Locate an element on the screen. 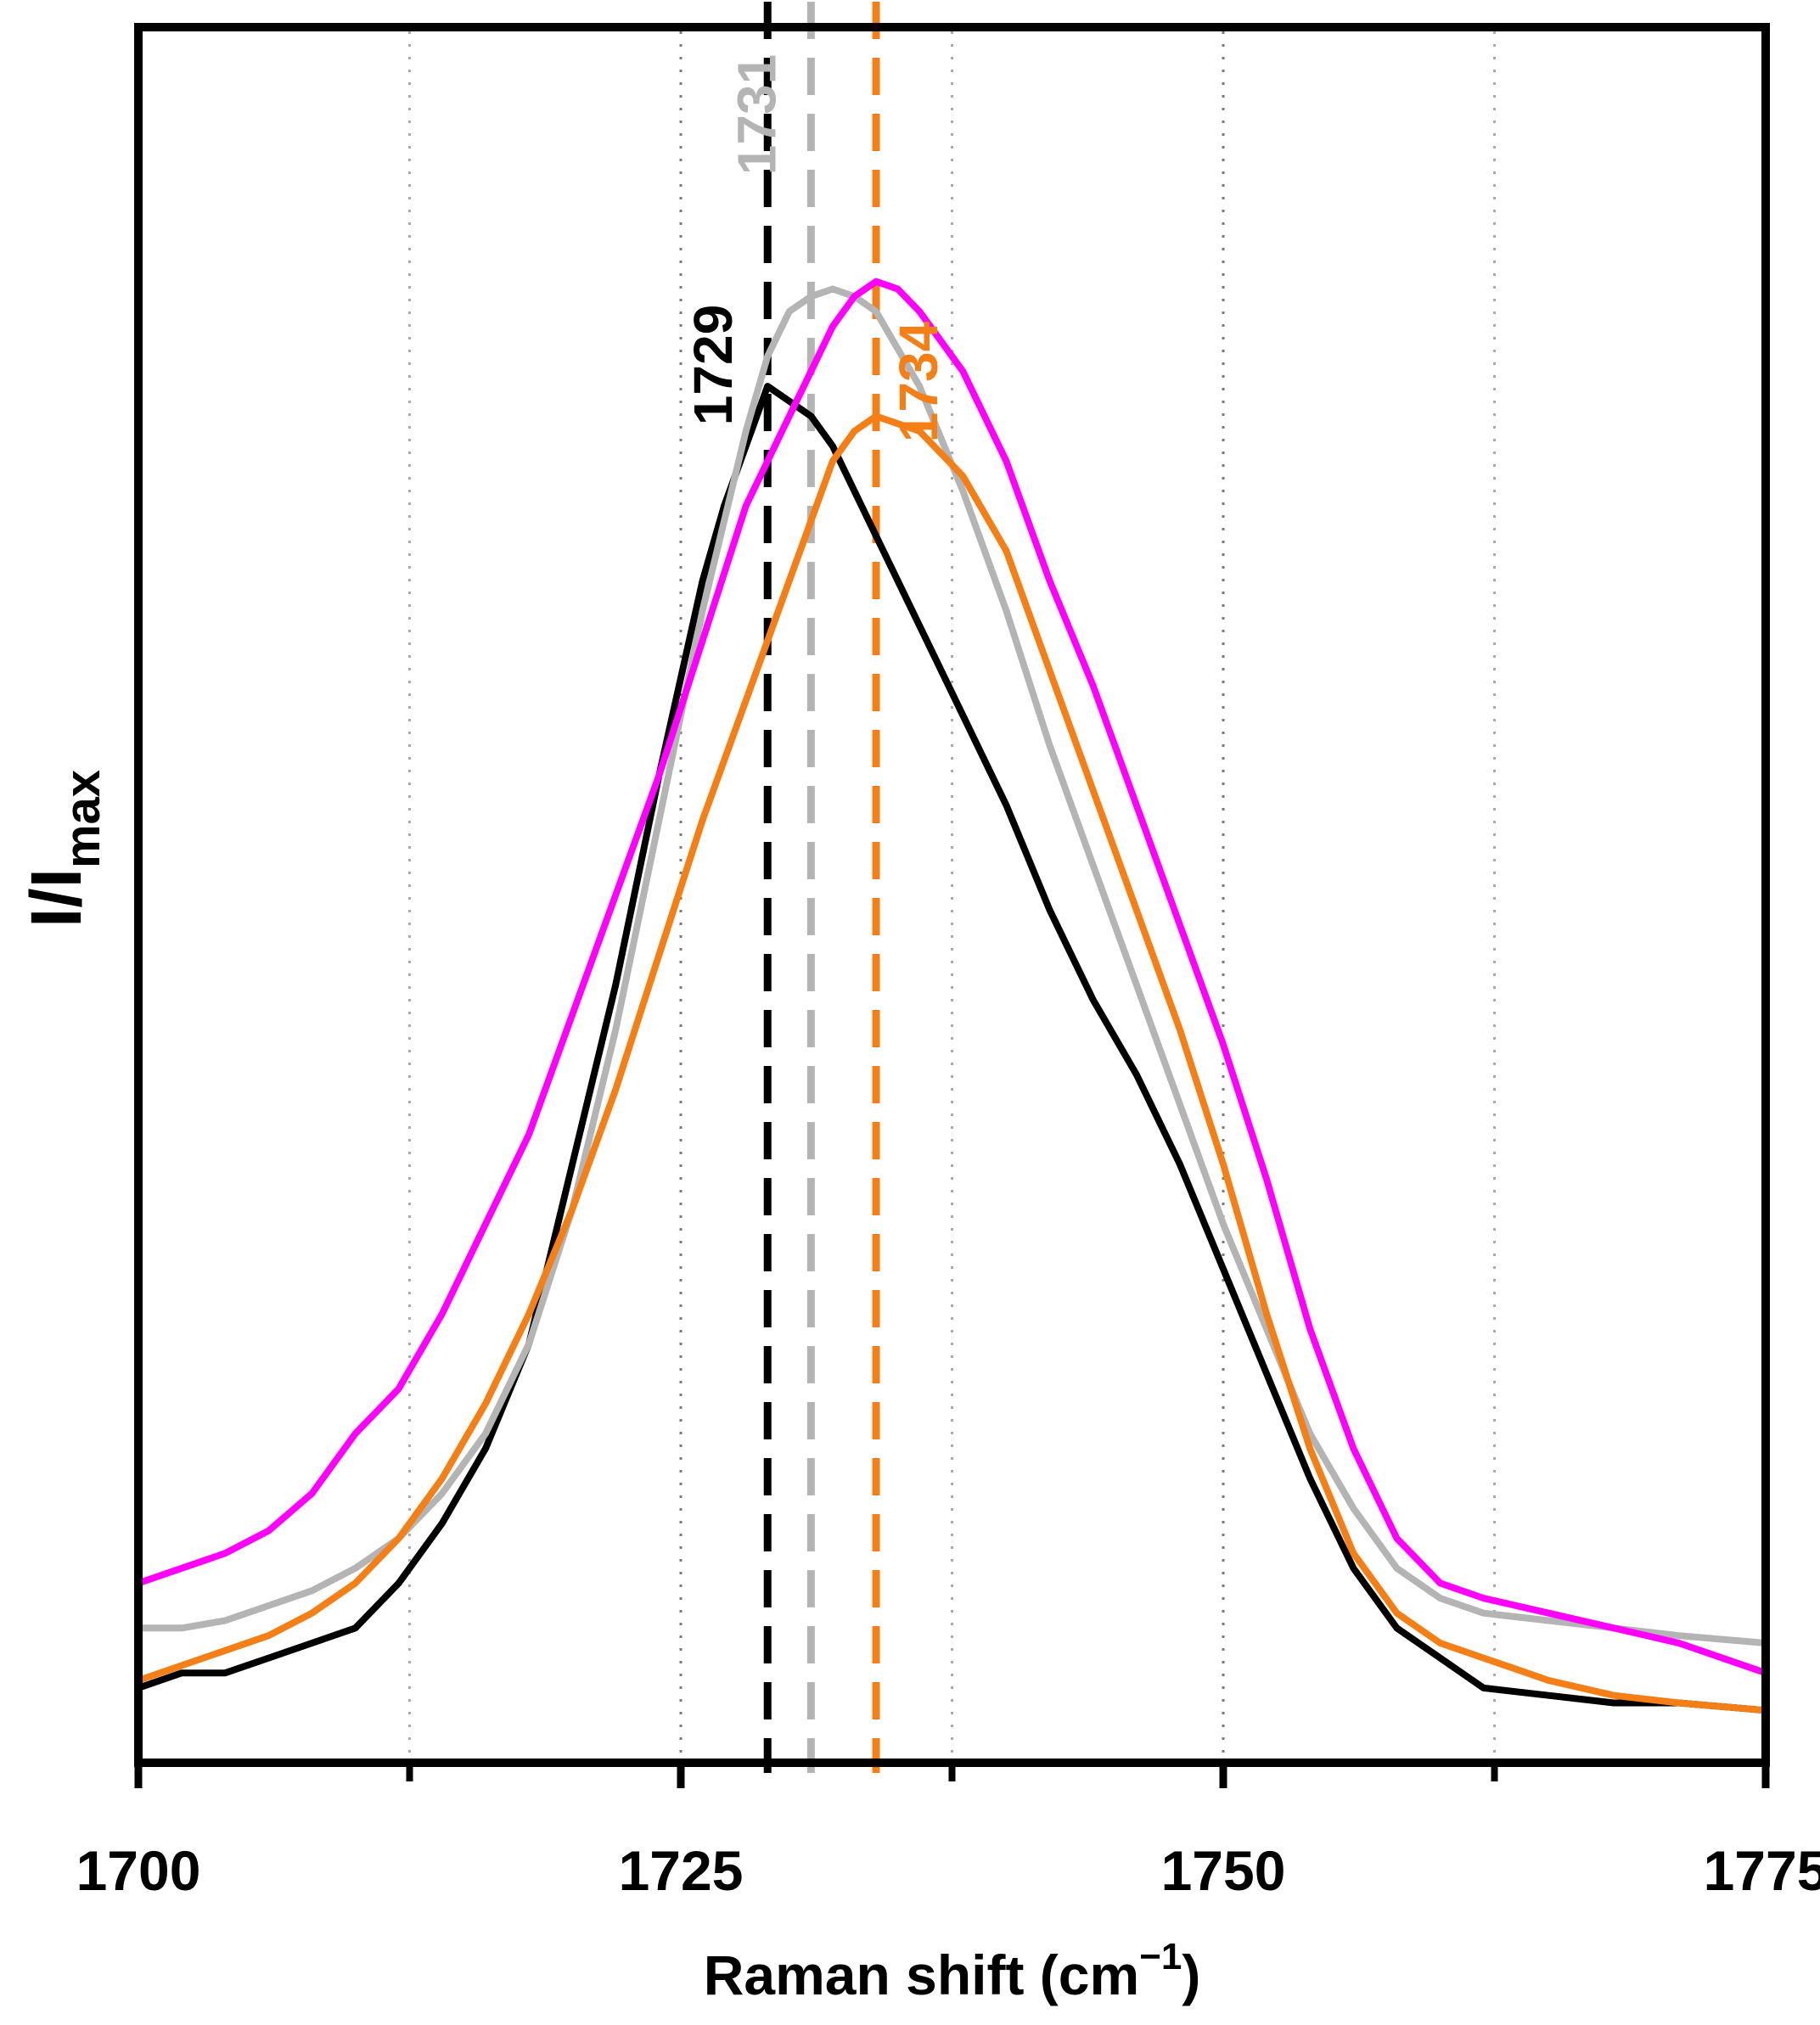 This screenshot has width=1820, height=2025. x-axis-title-superscript: −1 is located at coordinates (1160, 1956).